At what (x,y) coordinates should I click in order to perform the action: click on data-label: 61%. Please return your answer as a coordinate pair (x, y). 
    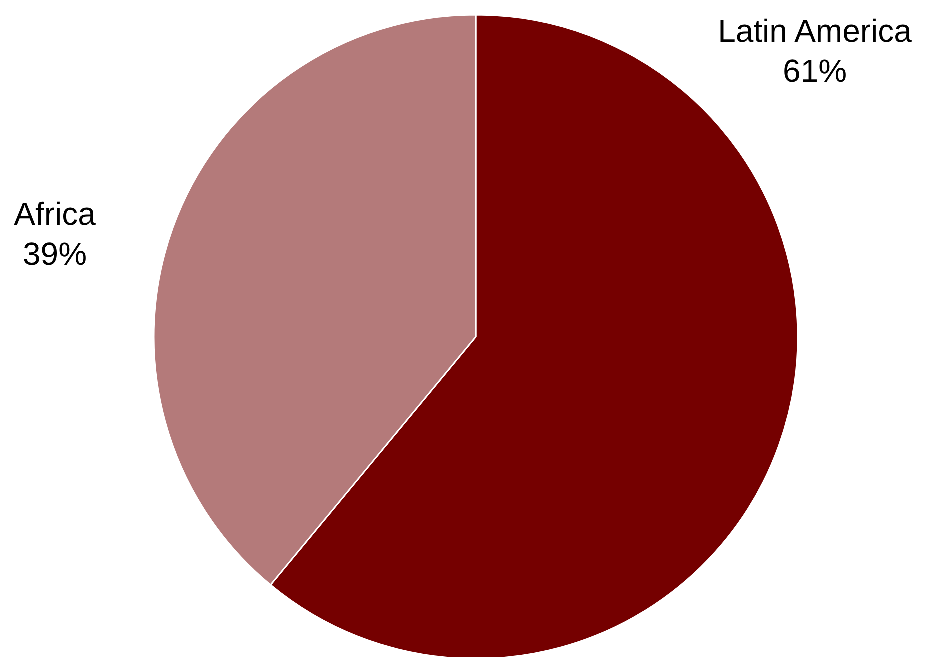
    Looking at the image, I should click on (815, 71).